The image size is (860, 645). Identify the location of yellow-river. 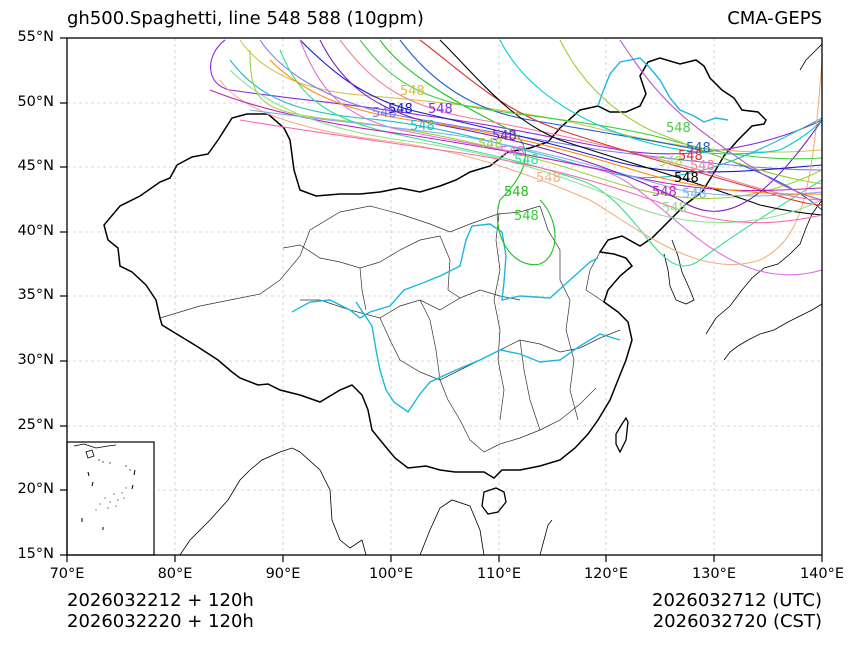
(445, 271).